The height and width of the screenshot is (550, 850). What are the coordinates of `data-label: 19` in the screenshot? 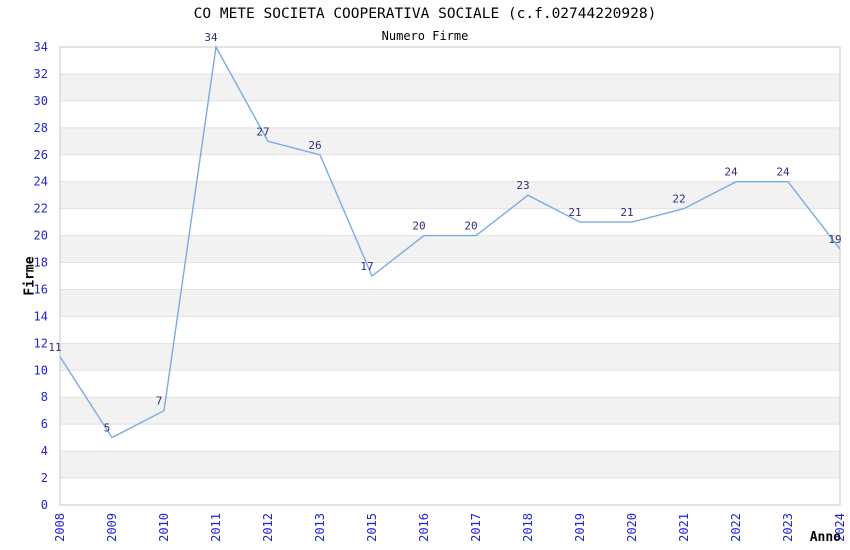 It's located at (834, 239).